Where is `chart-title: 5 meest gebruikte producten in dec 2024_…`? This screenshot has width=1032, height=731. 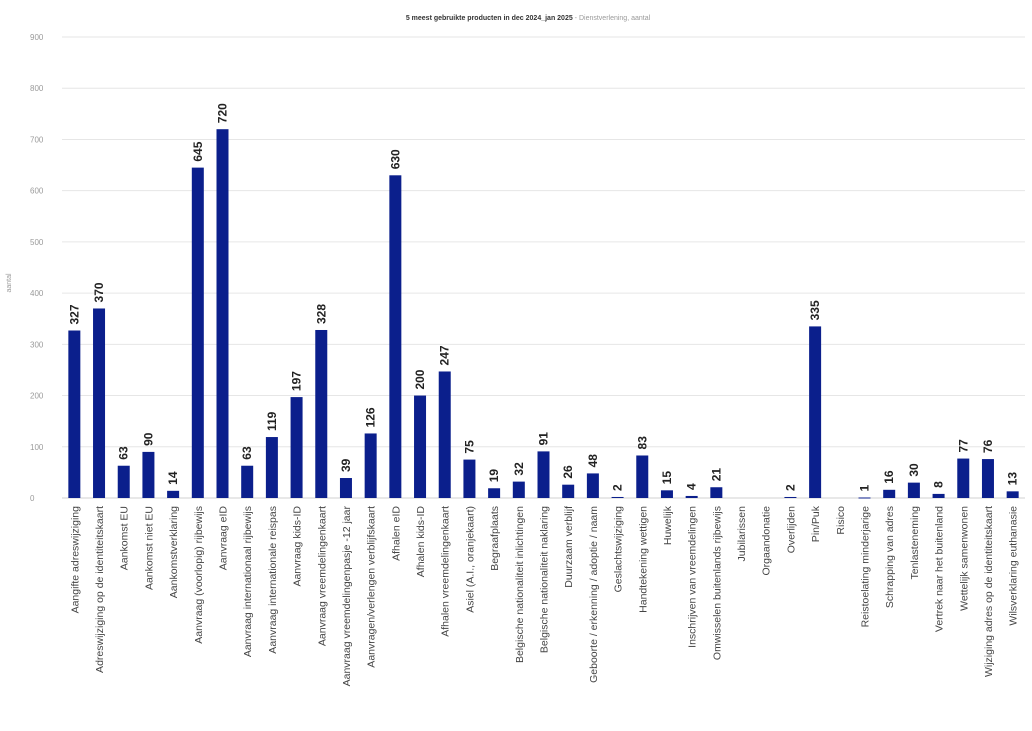
chart-title: 5 meest gebruikte producten in dec 2024_… is located at coordinates (528, 18).